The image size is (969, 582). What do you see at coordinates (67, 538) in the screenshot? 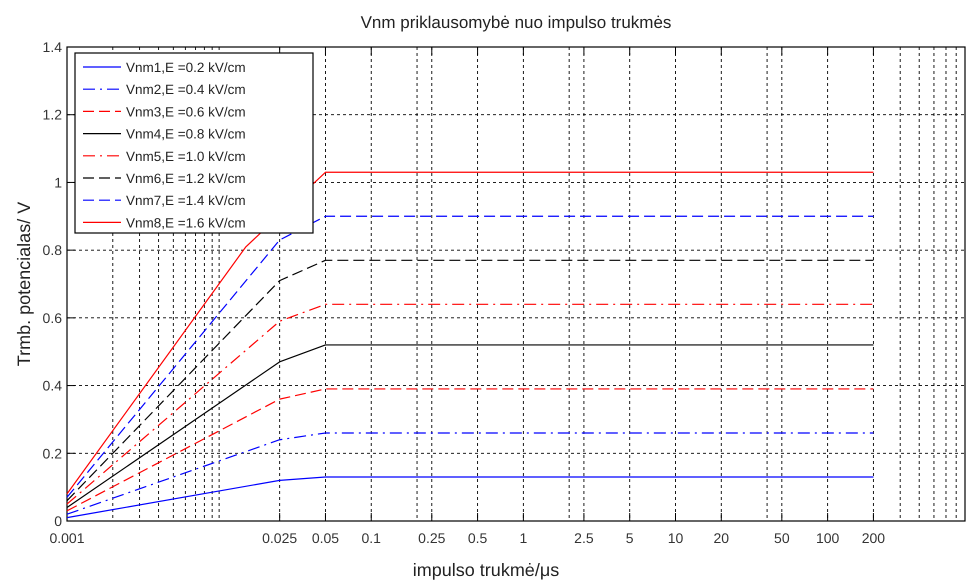
I see `x-tick-label: 0.001` at bounding box center [67, 538].